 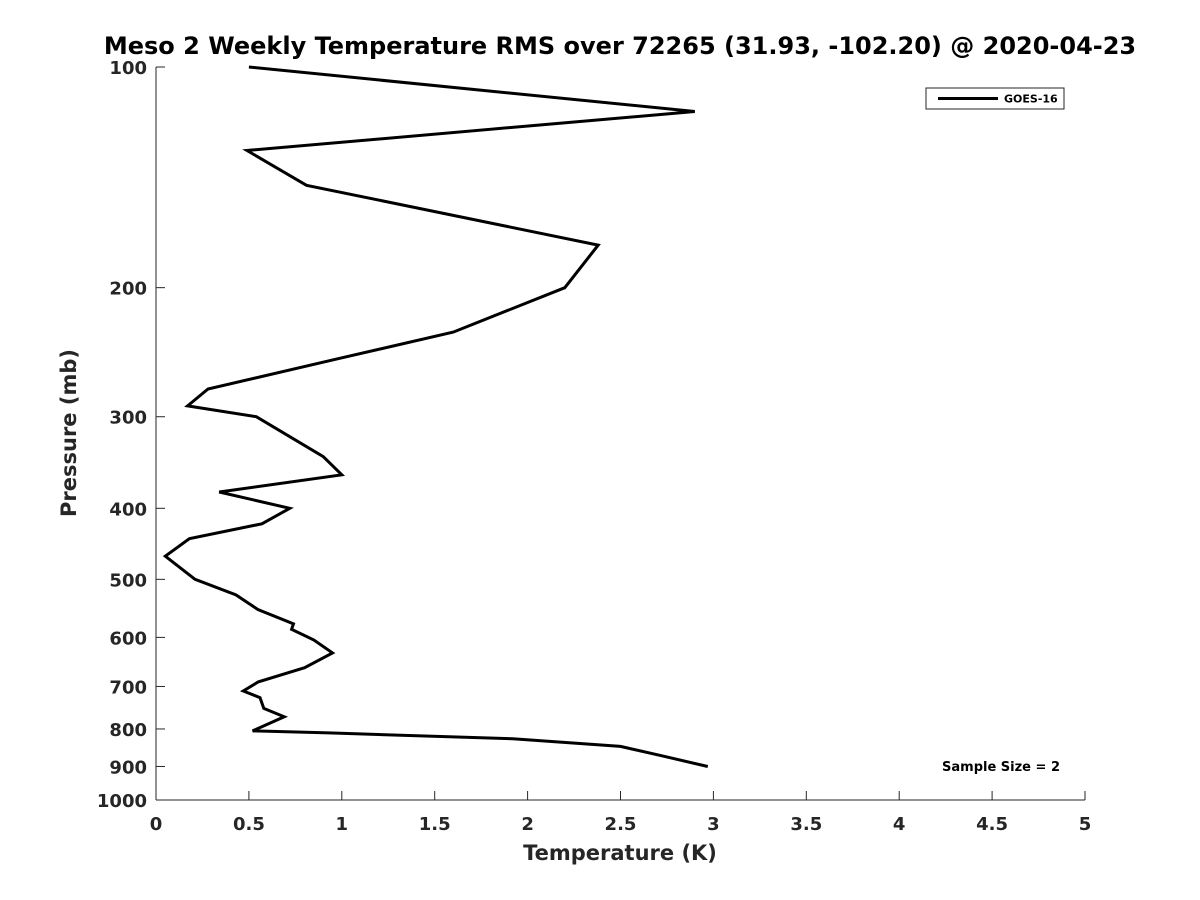 What do you see at coordinates (713, 824) in the screenshot?
I see `x-tick-label: 3` at bounding box center [713, 824].